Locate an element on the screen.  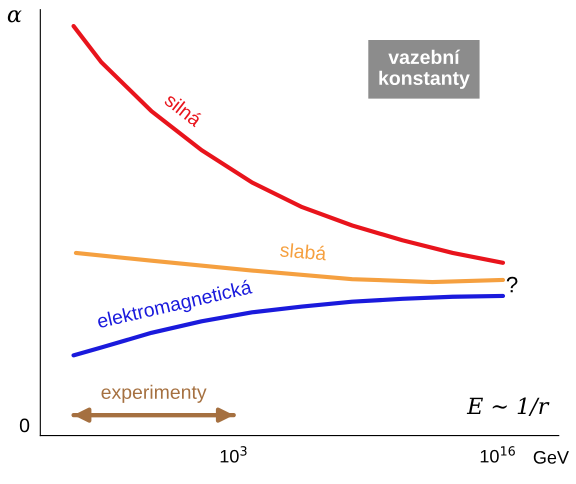
annotation: ? is located at coordinates (512, 284).